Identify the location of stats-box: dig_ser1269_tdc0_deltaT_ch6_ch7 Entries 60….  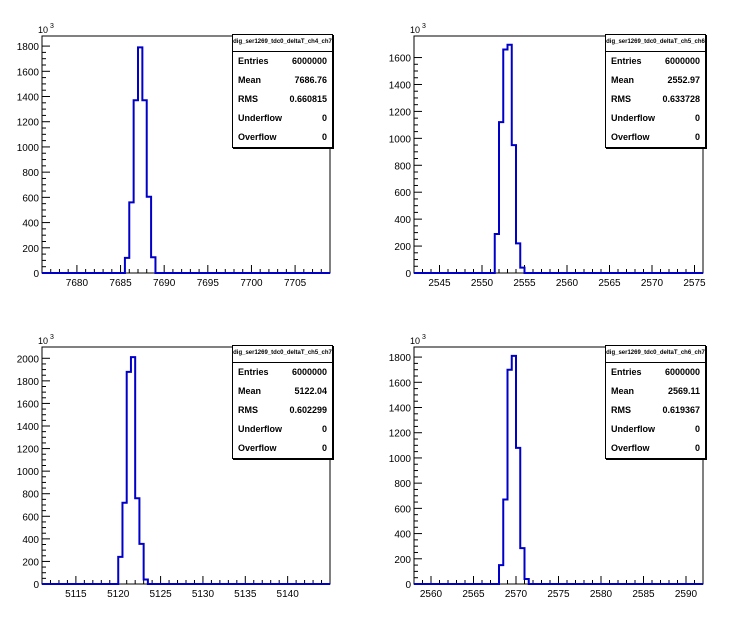
(655, 402).